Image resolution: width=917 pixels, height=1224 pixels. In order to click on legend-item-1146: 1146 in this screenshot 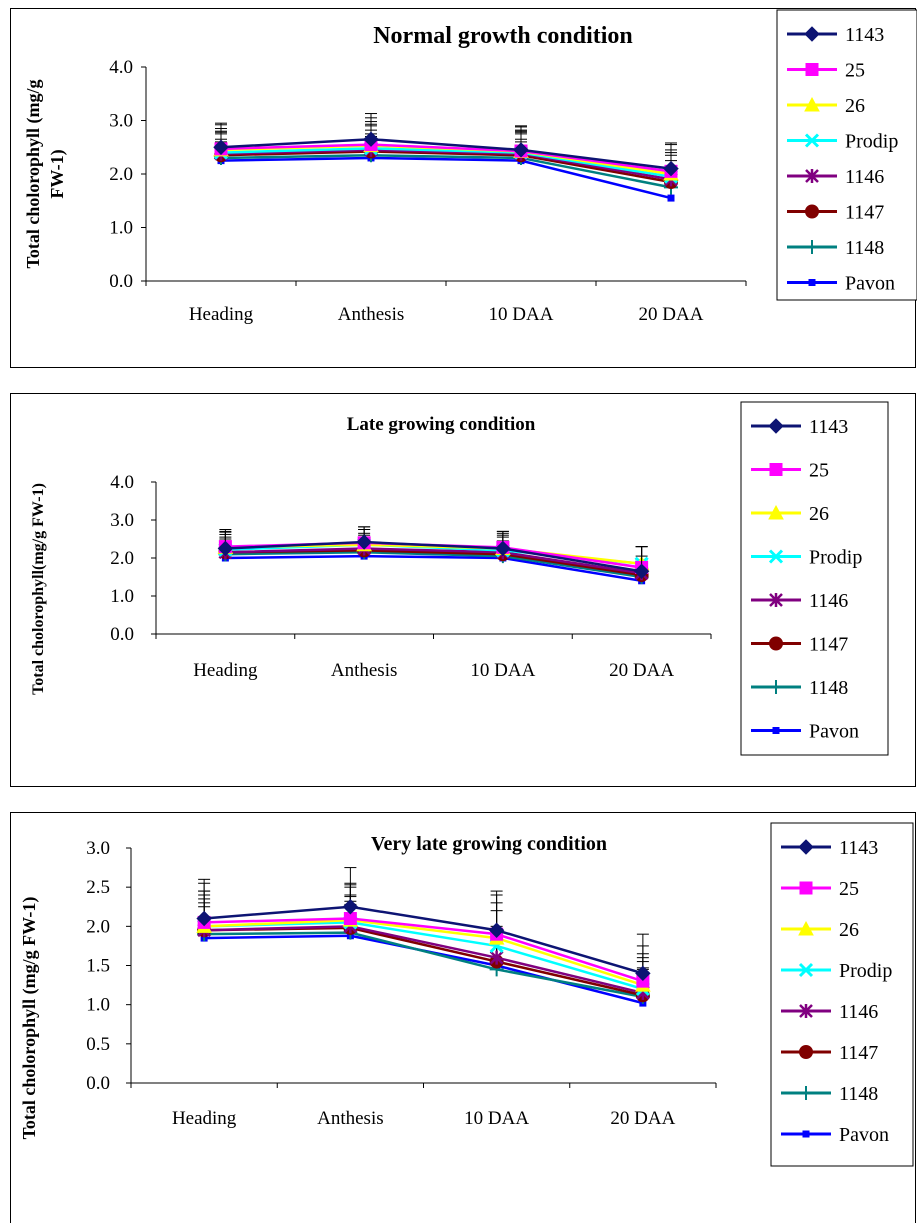, I will do `click(835, 177)`.